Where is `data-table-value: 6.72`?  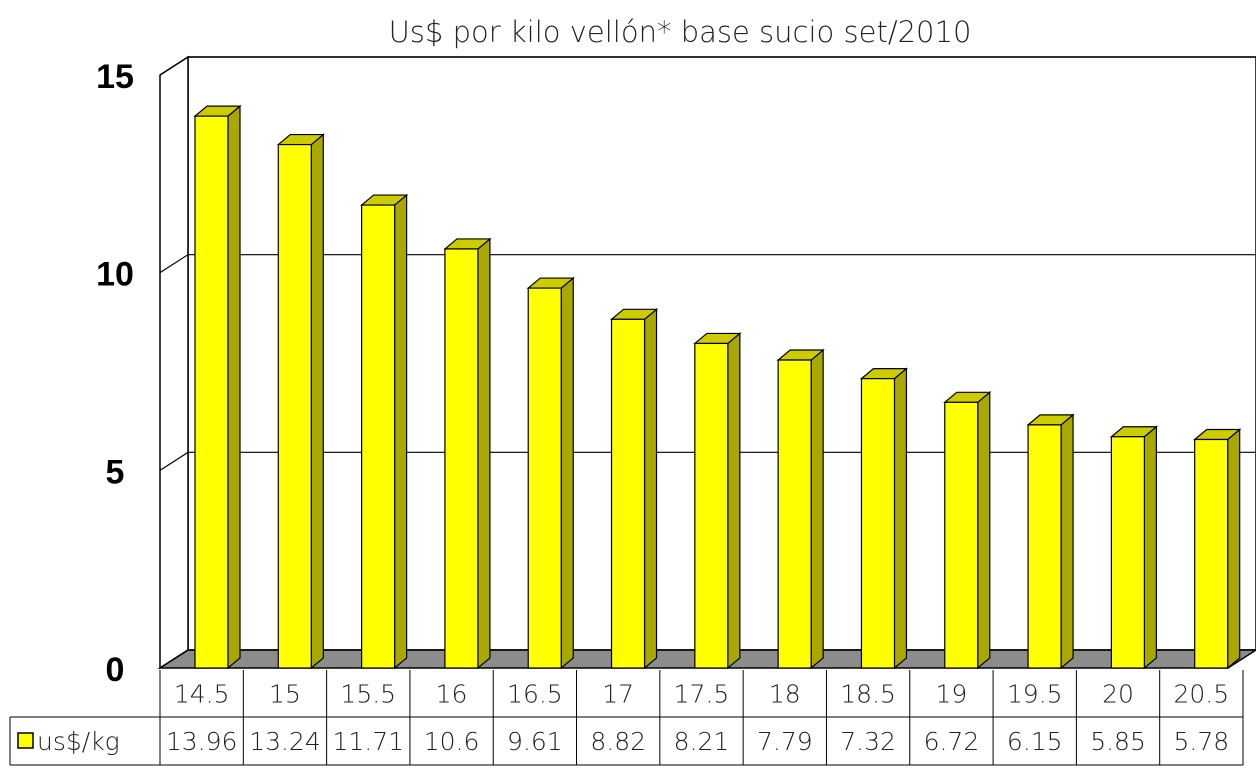
data-table-value: 6.72 is located at coordinates (952, 741).